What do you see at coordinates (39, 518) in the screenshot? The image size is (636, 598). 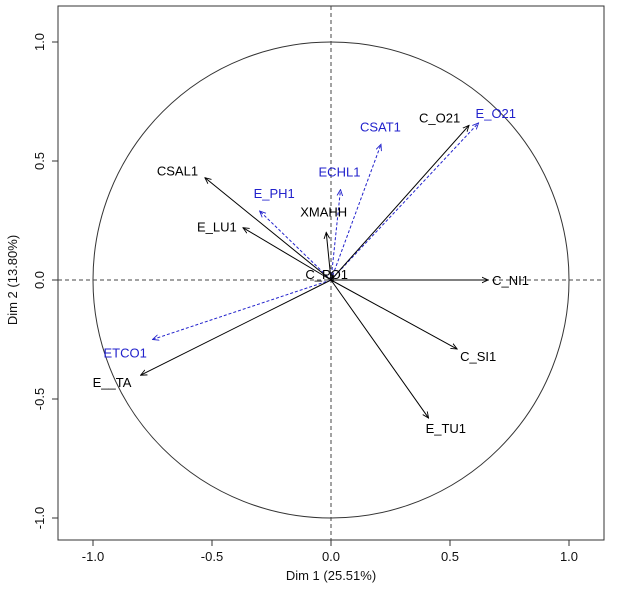 I see `y-tick-label: -1.0` at bounding box center [39, 518].